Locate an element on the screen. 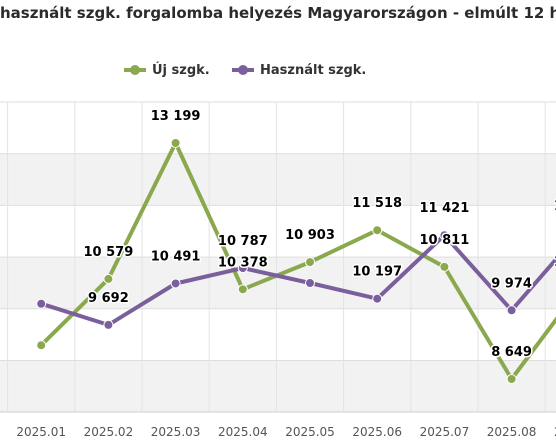 This screenshot has width=556, height=444. data-label-uj-szgk-2025-08: 8 649 is located at coordinates (511, 352).